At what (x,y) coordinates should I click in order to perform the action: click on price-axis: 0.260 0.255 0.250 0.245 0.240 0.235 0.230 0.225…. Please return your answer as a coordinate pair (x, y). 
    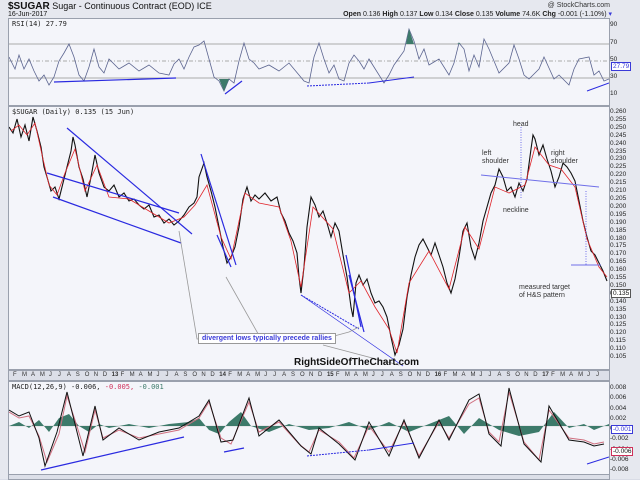
    Looking at the image, I should click on (625, 237).